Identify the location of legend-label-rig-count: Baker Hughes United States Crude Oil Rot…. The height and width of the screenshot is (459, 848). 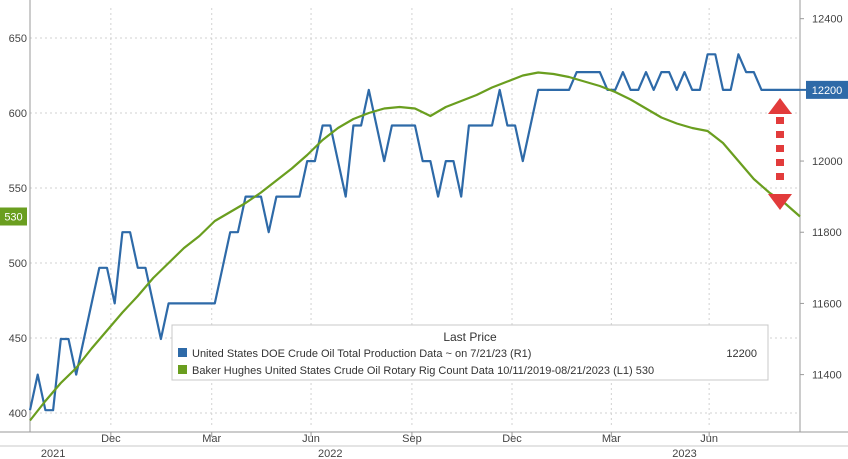
(423, 371).